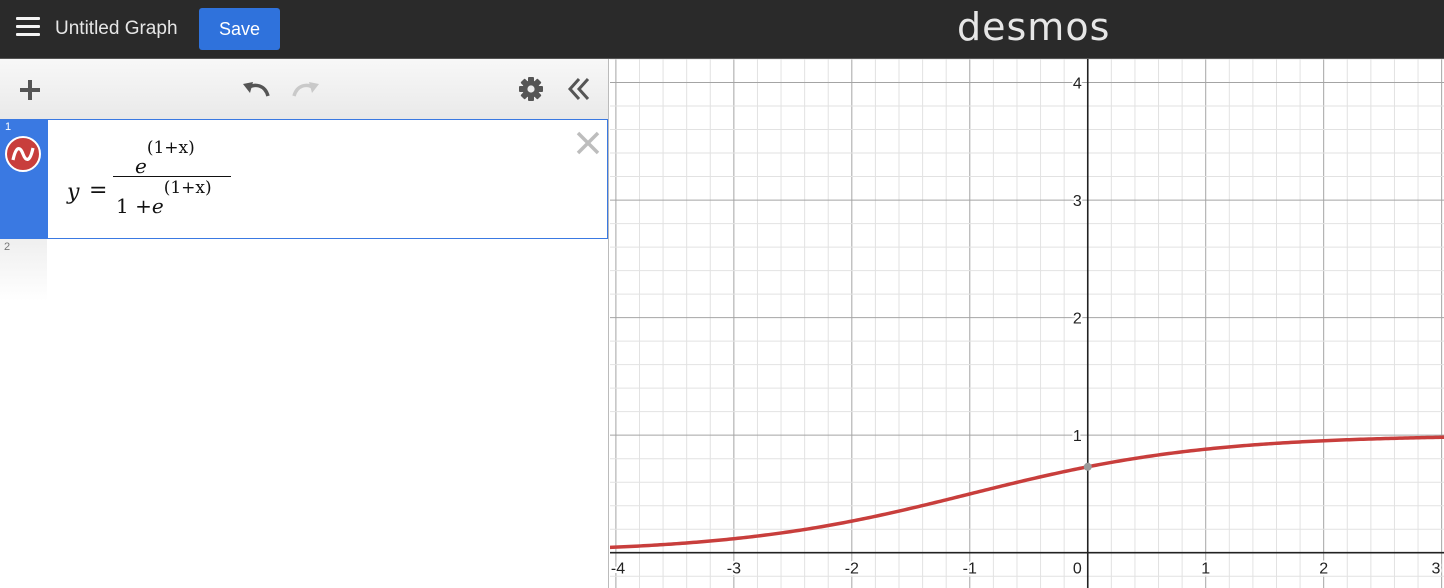  I want to click on origin-label-halo: 0, so click(1077, 569).